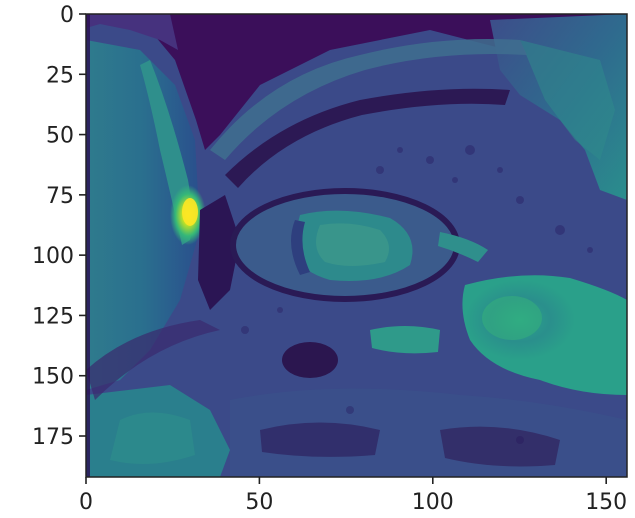  Describe the element at coordinates (53, 437) in the screenshot. I see `y-tick-label: 175` at that location.